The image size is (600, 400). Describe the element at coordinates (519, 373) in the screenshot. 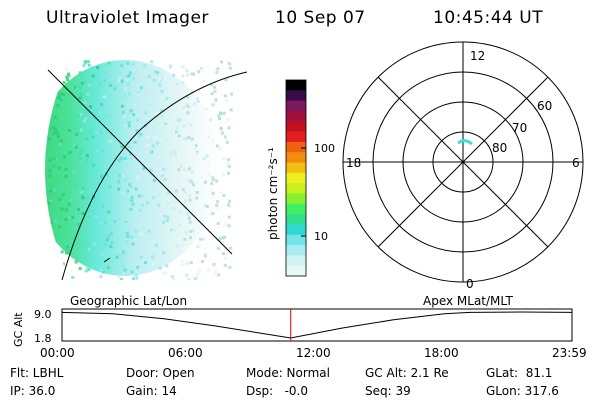

I see `glat-info: GLat: 81.1` at that location.